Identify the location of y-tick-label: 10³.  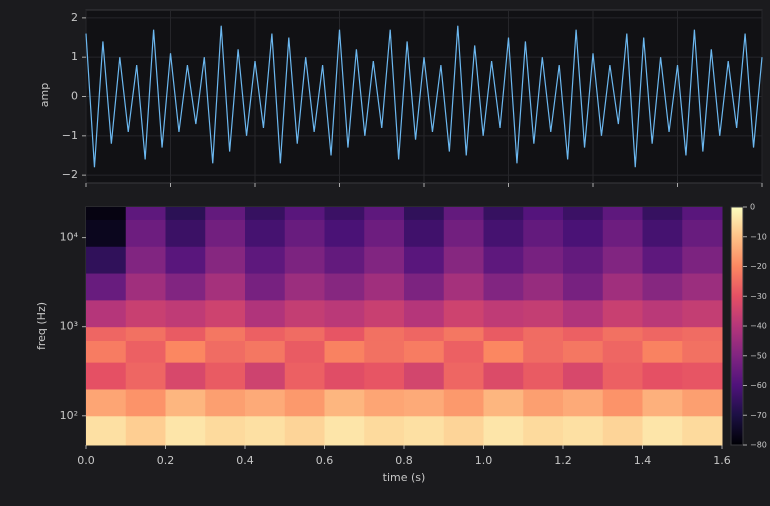
(69, 326).